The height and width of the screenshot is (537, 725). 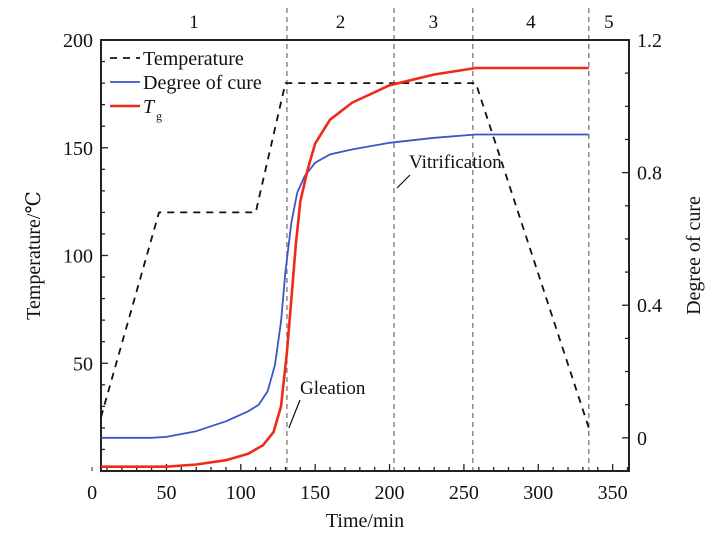 What do you see at coordinates (455, 162) in the screenshot?
I see `annotation-vitrification: Vitrification` at bounding box center [455, 162].